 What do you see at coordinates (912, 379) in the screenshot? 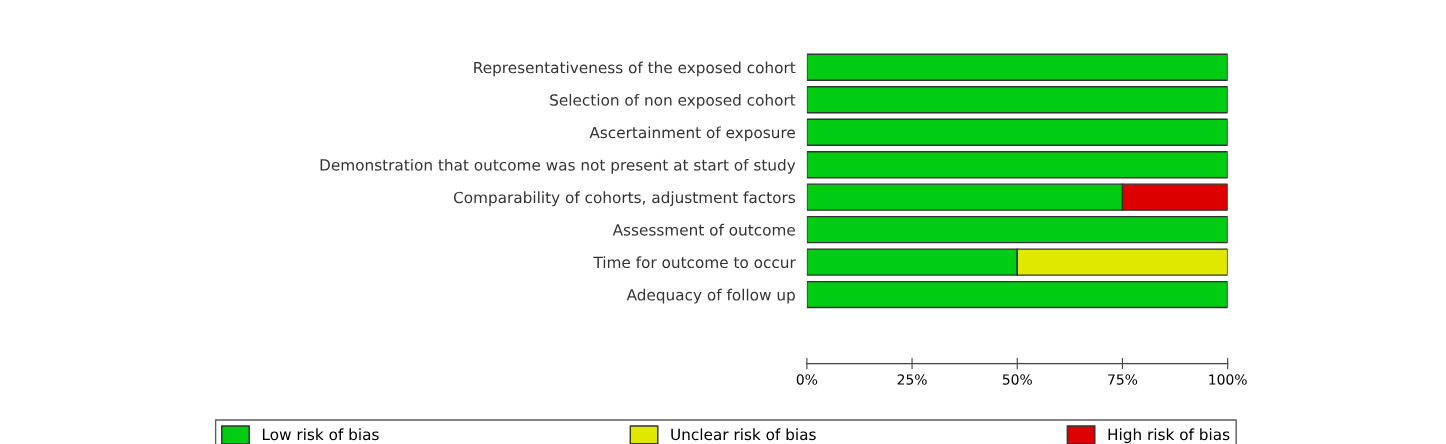
I see `x-tick-label: 25%` at bounding box center [912, 379].